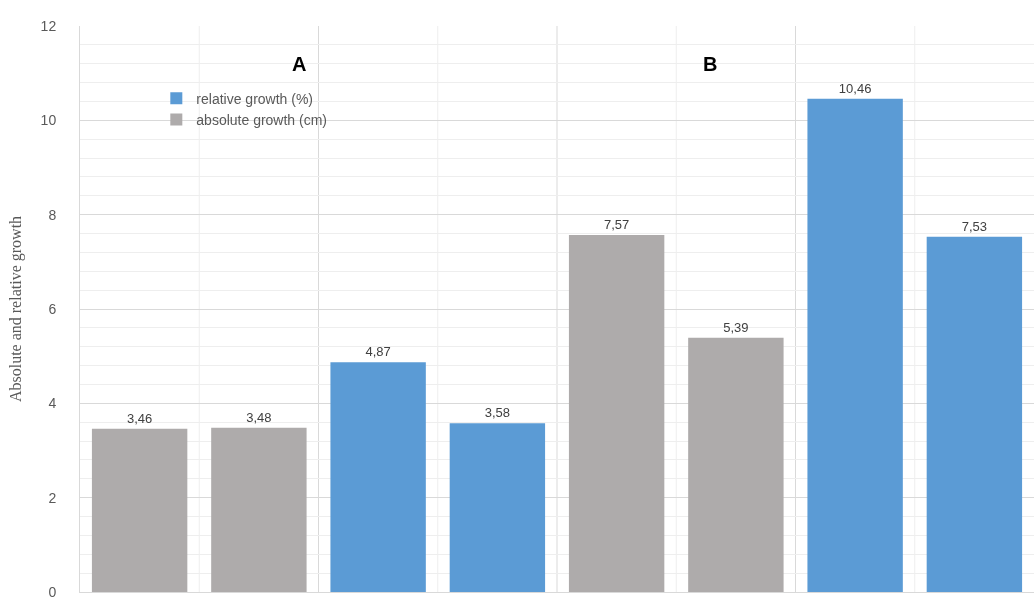 This screenshot has height=606, width=1036. What do you see at coordinates (52, 214) in the screenshot?
I see `y-tick-label: 8` at bounding box center [52, 214].